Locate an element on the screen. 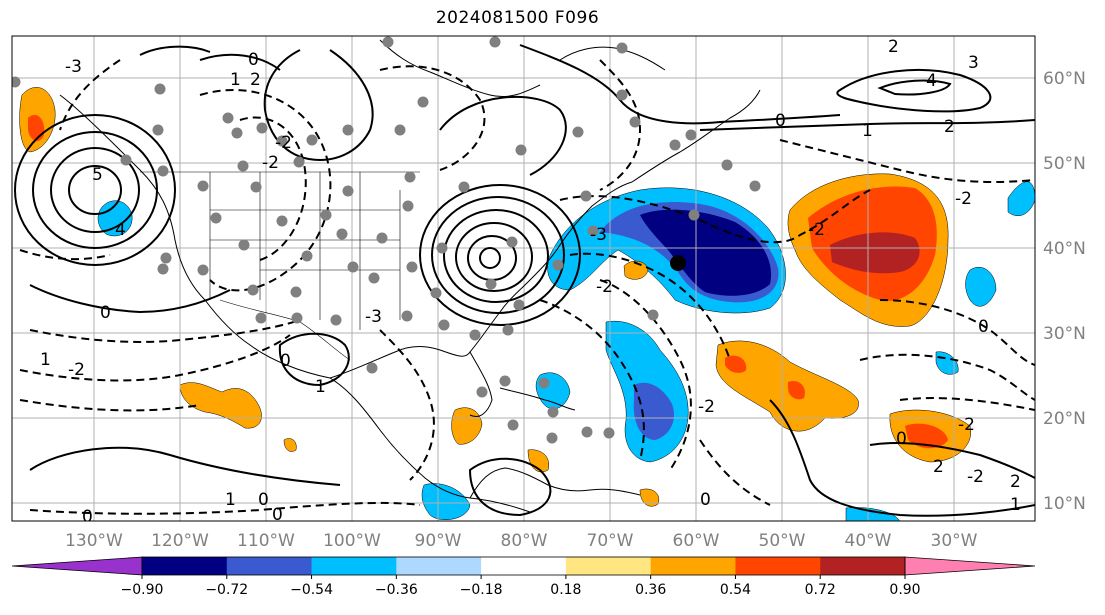 The width and height of the screenshot is (1105, 615). lon-label: 130°W is located at coordinates (94, 541).